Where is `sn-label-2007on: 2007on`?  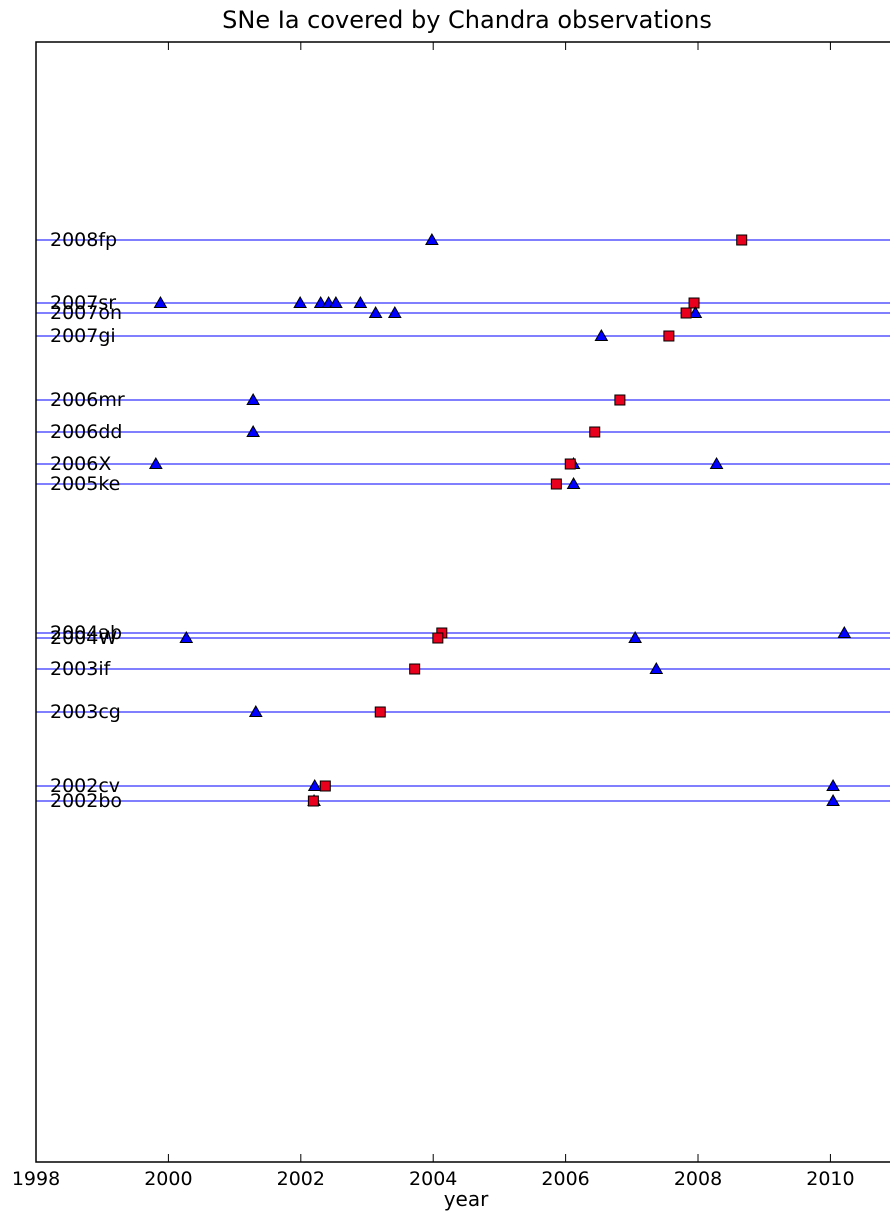
sn-label-2007on: 2007on is located at coordinates (86, 313).